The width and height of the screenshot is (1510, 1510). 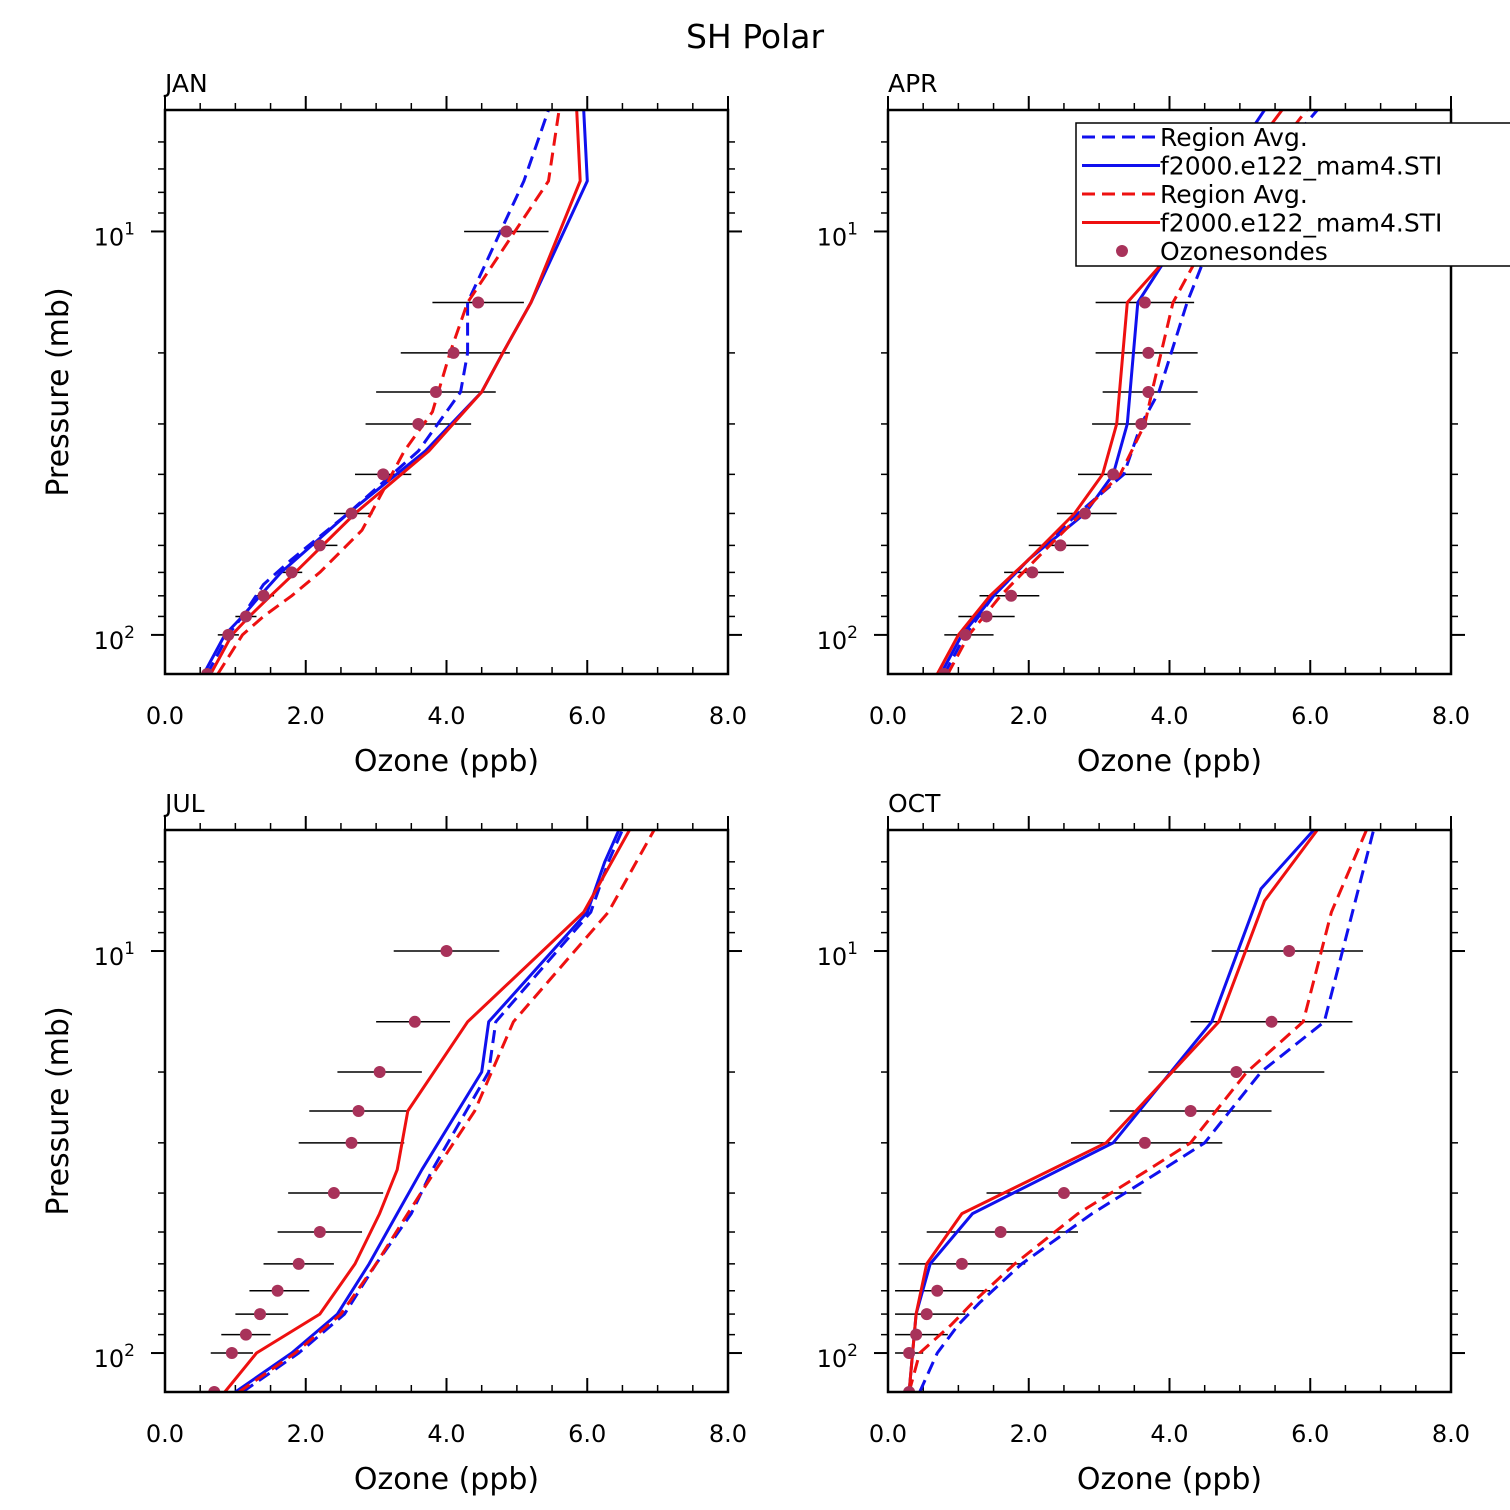 I want to click on series-line-blue-solid, so click(x=427, y=1111).